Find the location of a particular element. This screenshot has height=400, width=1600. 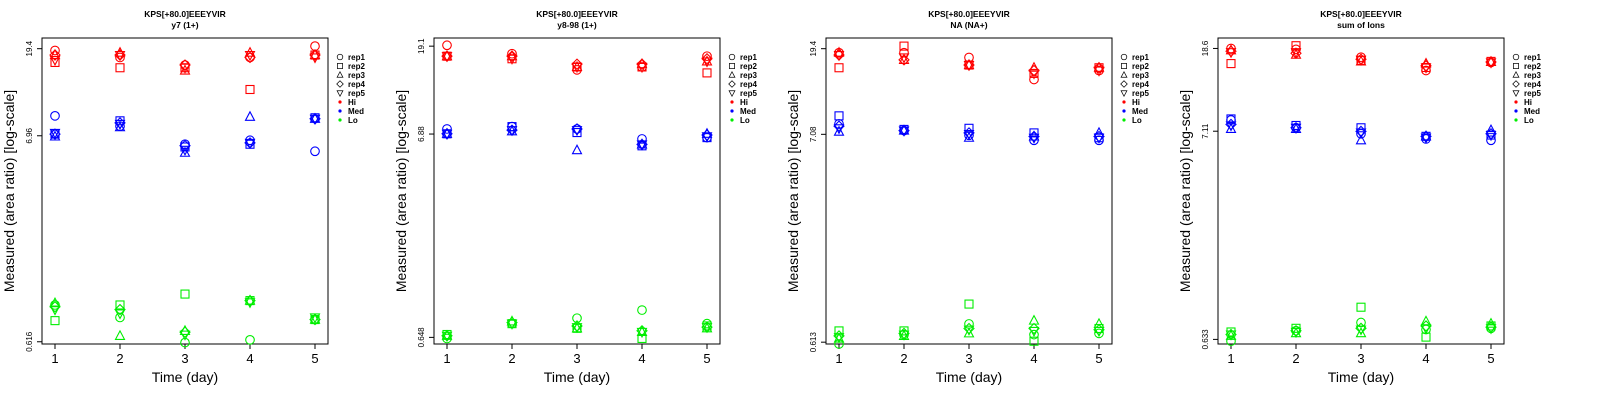

y-tick-label: 6.88 is located at coordinates (421, 134).